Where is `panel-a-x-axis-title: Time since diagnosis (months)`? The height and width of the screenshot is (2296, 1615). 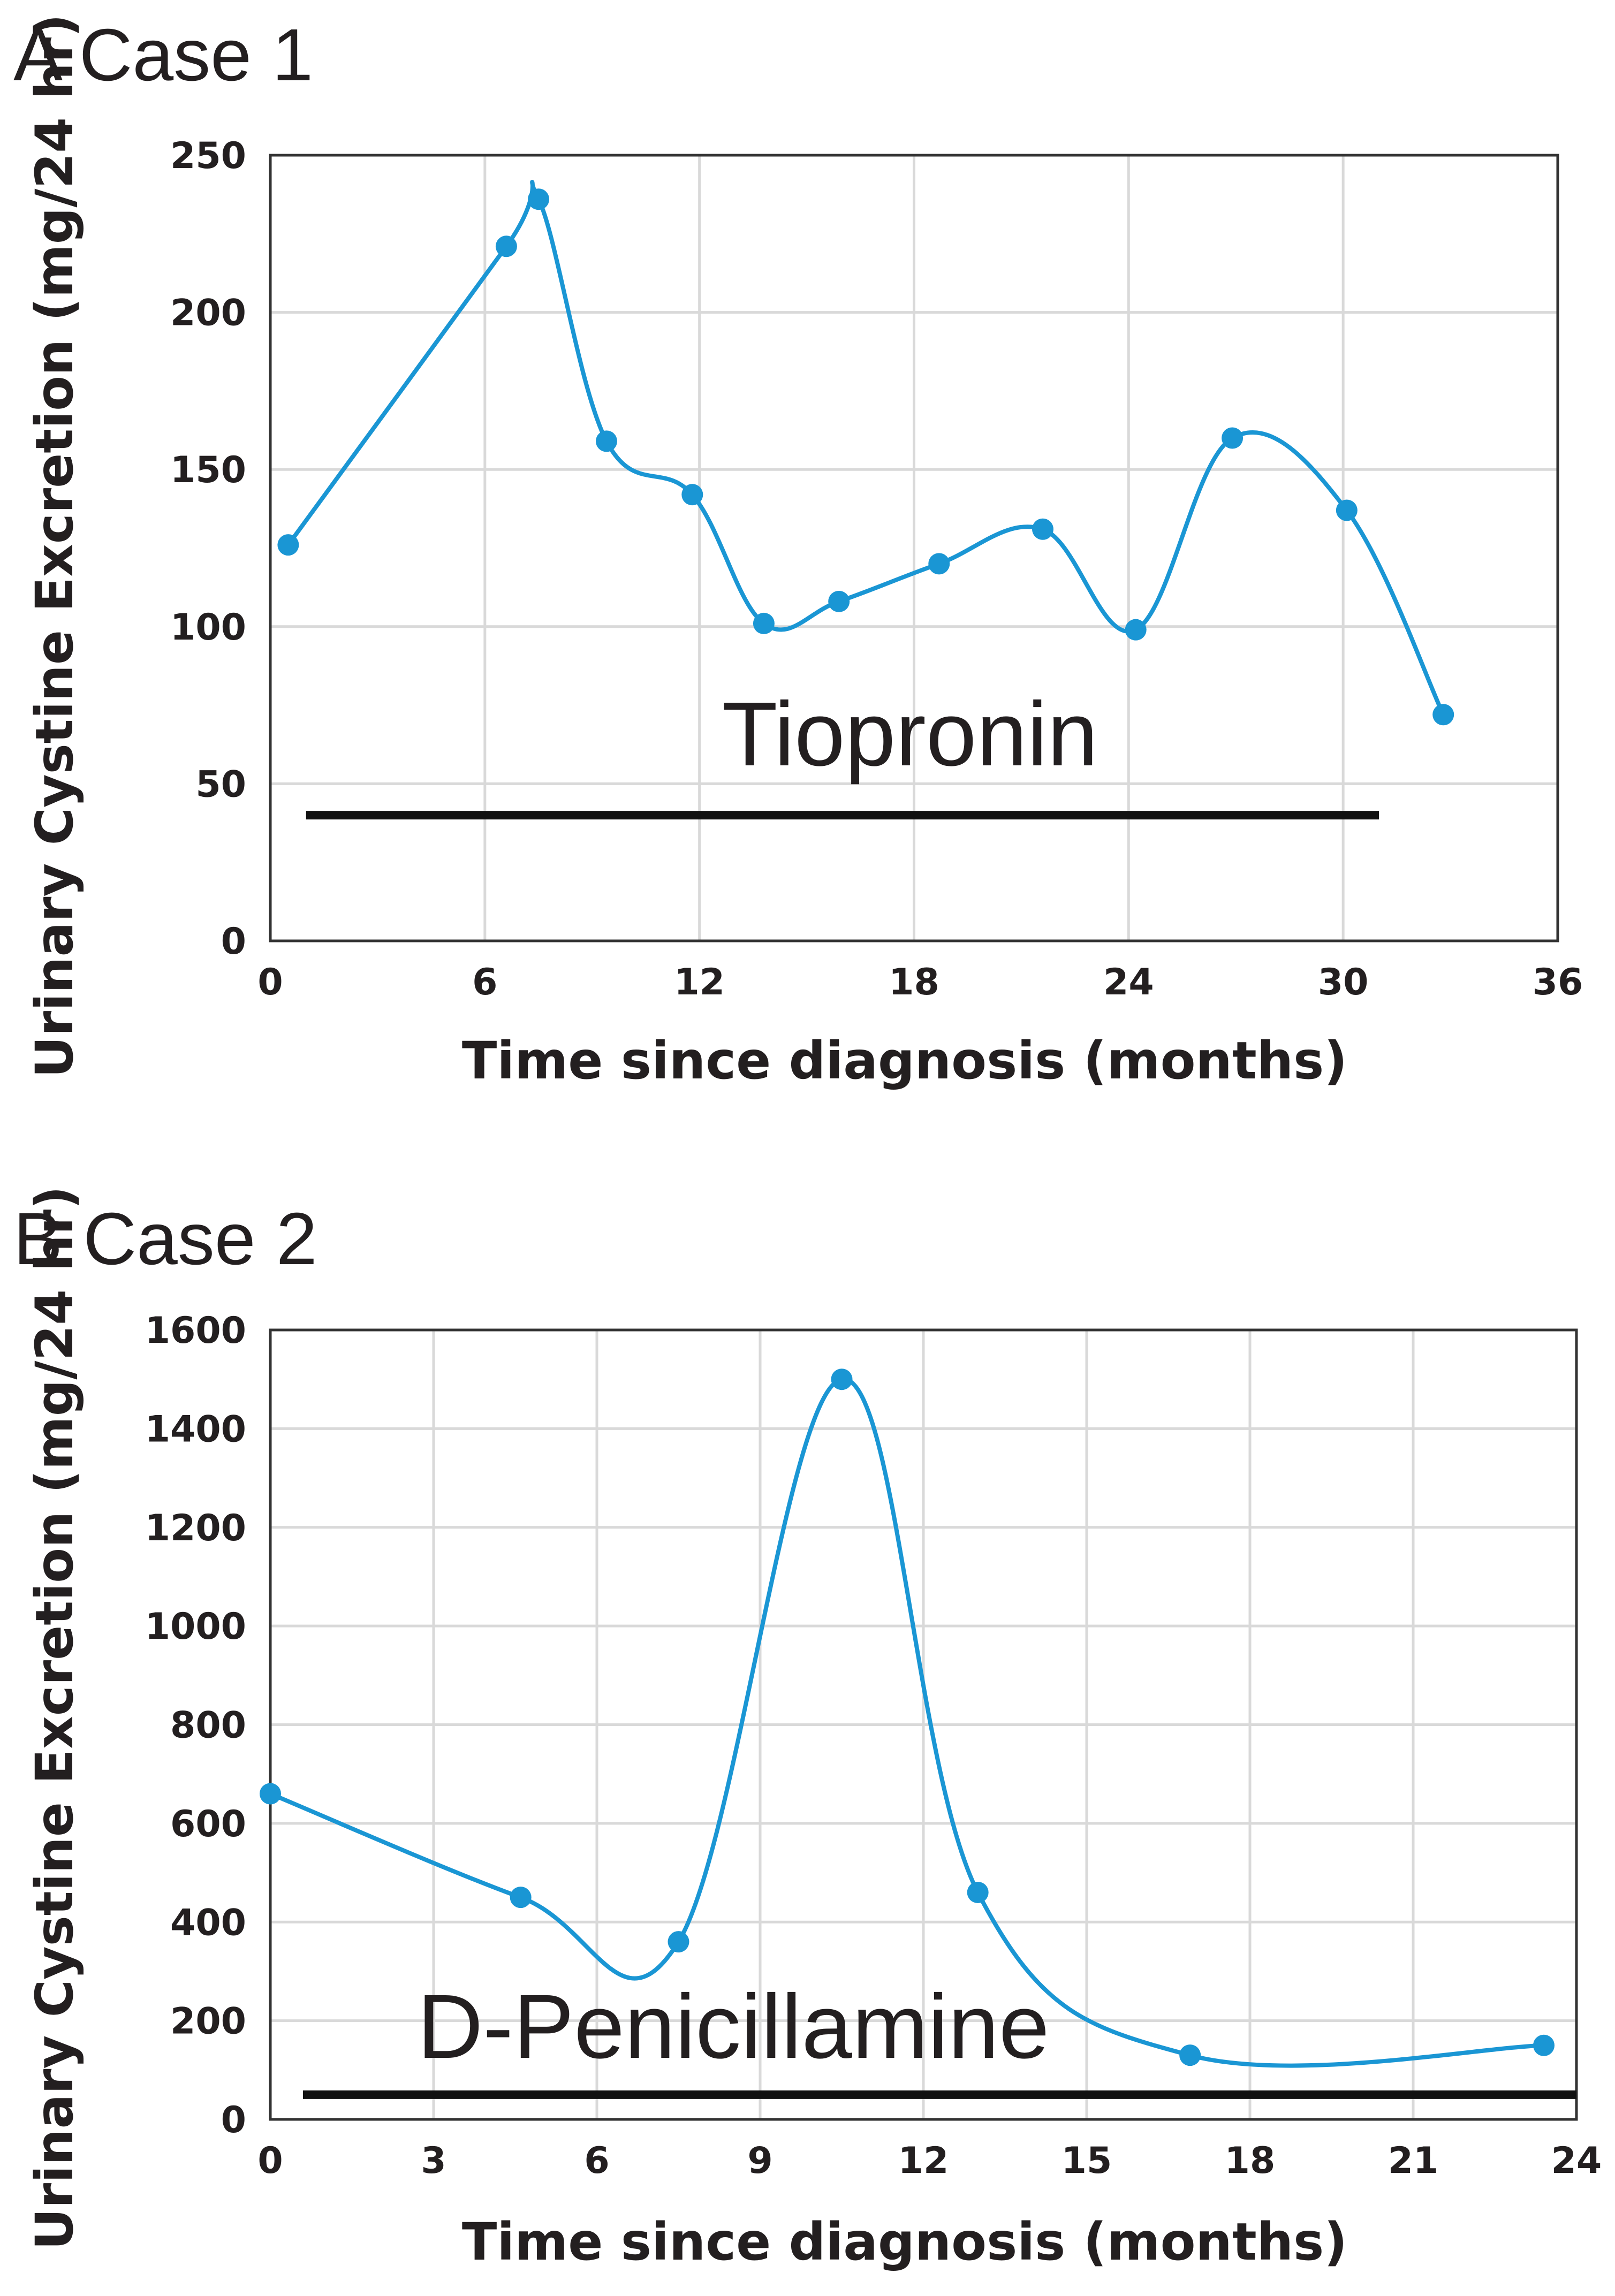 panel-a-x-axis-title: Time since diagnosis (months) is located at coordinates (904, 1061).